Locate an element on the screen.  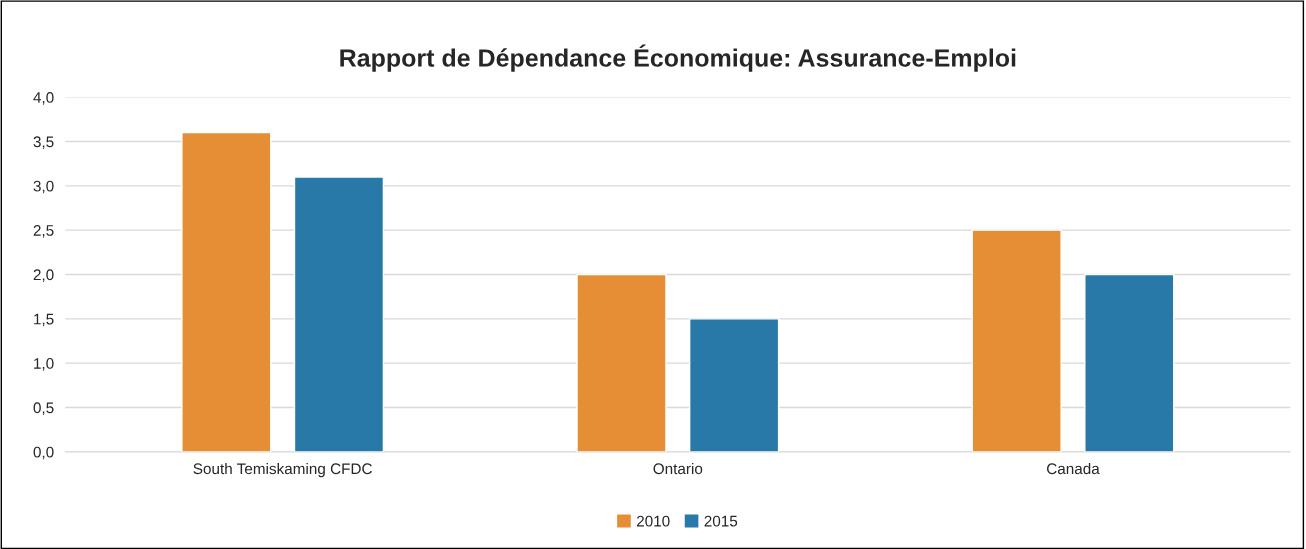
y-tick-label: 0,0 is located at coordinates (43, 453).